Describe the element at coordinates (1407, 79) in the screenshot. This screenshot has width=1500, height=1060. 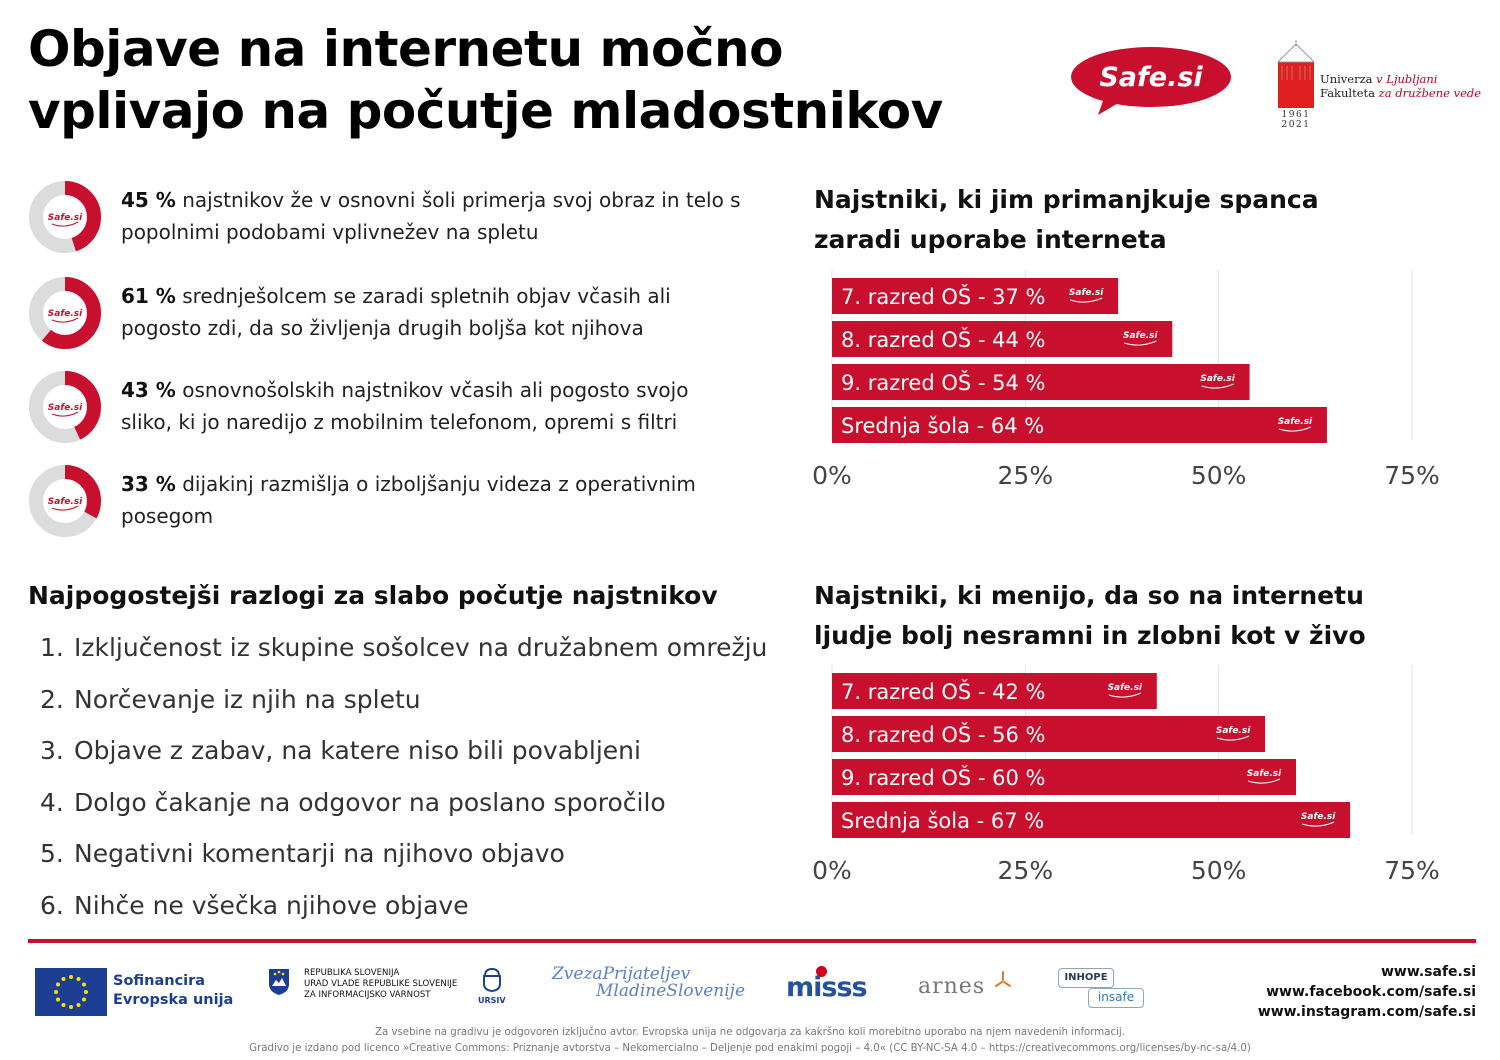
I see `uni-city: v Ljubljani` at that location.